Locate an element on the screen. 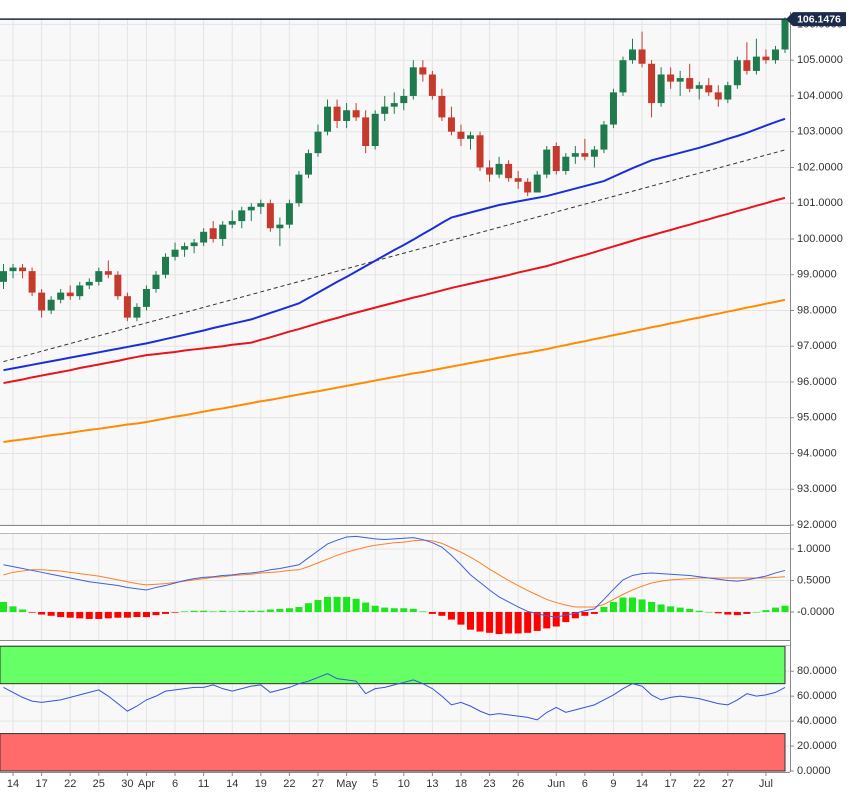 This screenshot has width=849, height=801. y-tick-label: 40.0000 is located at coordinates (817, 721).